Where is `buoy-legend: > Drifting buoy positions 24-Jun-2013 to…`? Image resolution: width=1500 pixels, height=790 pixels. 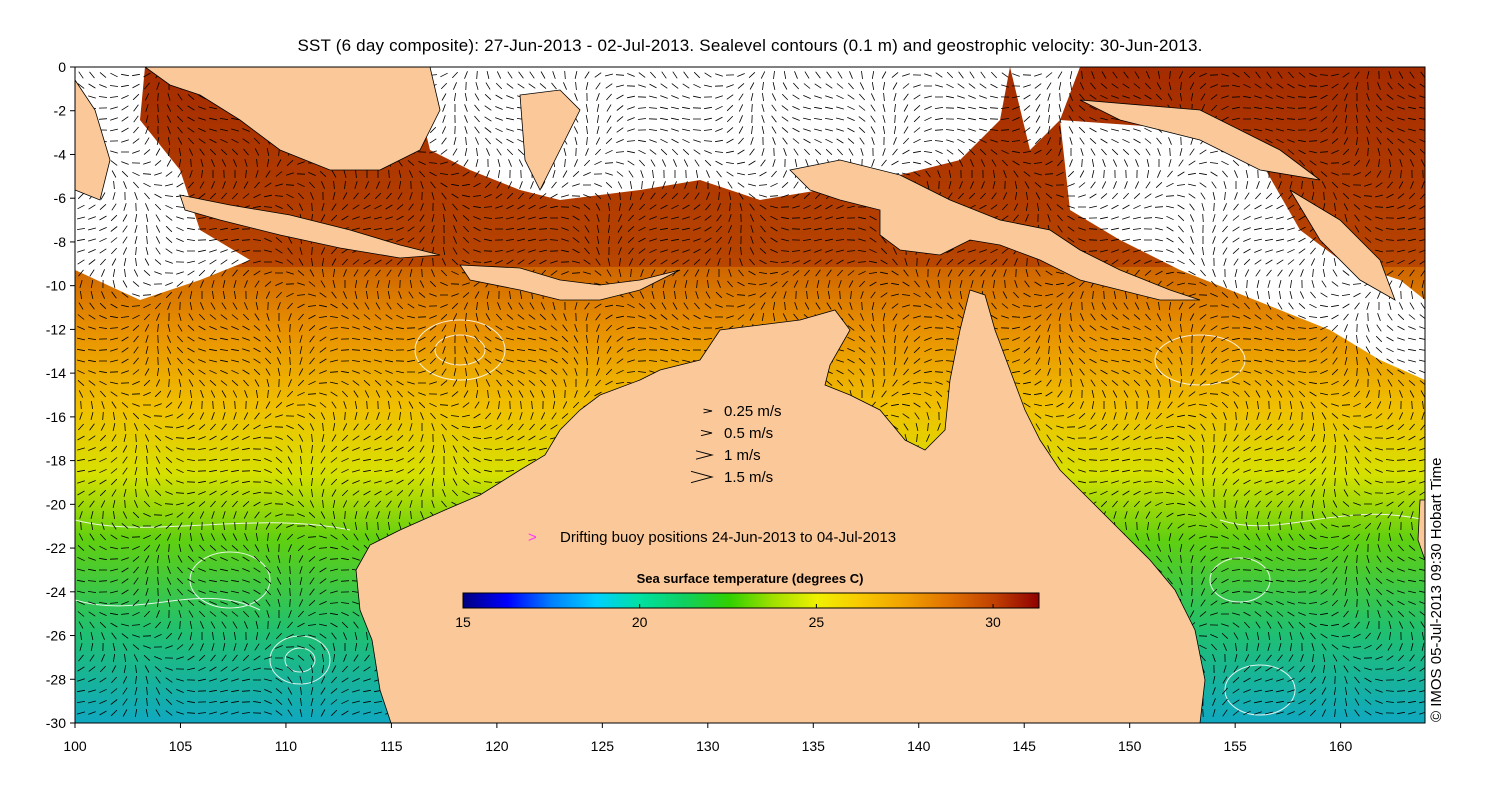
buoy-legend: > Drifting buoy positions 24-Jun-2013 to… is located at coordinates (712, 537).